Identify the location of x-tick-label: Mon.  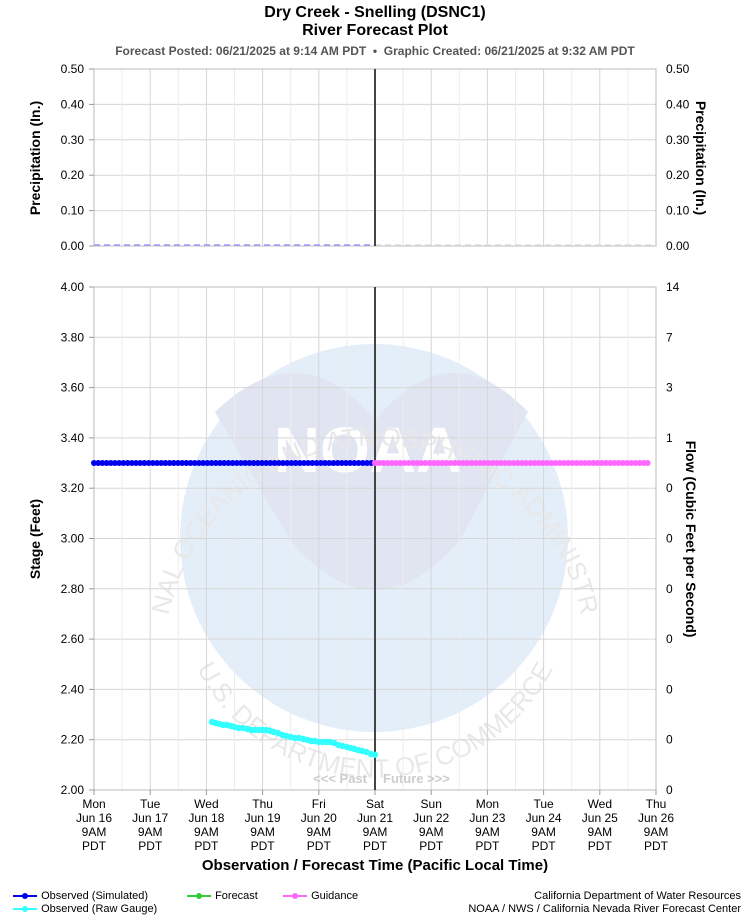
(487, 804).